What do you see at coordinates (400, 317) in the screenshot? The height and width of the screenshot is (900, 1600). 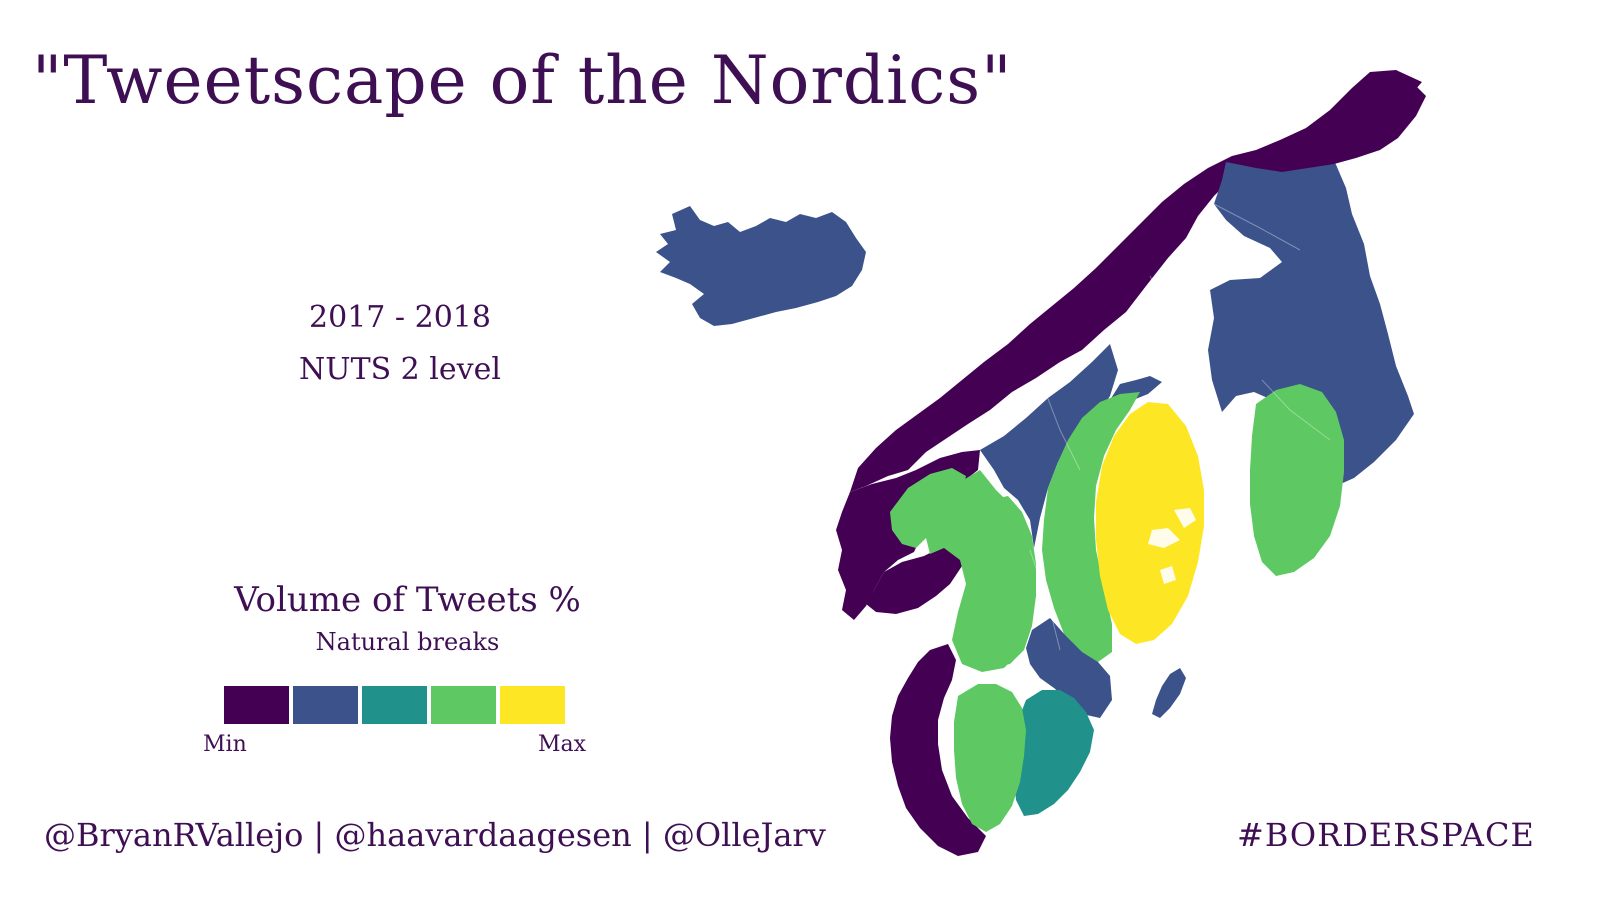 I see `period-label: 2017 - 2018` at bounding box center [400, 317].